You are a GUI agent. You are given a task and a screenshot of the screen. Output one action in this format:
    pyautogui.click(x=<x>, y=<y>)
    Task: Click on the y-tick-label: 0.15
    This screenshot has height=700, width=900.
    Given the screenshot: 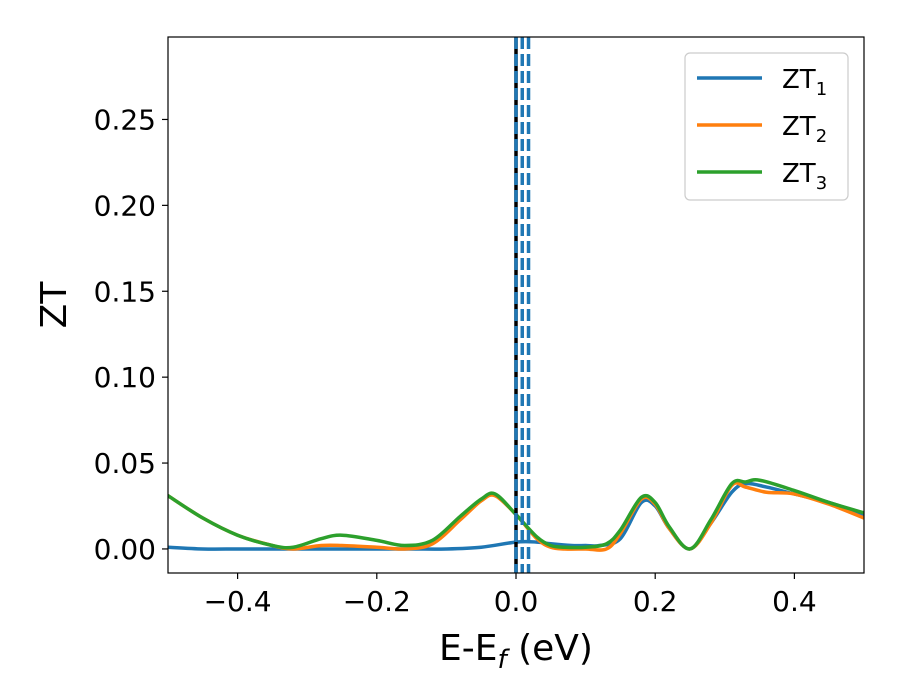 What is the action you would take?
    pyautogui.click(x=125, y=291)
    